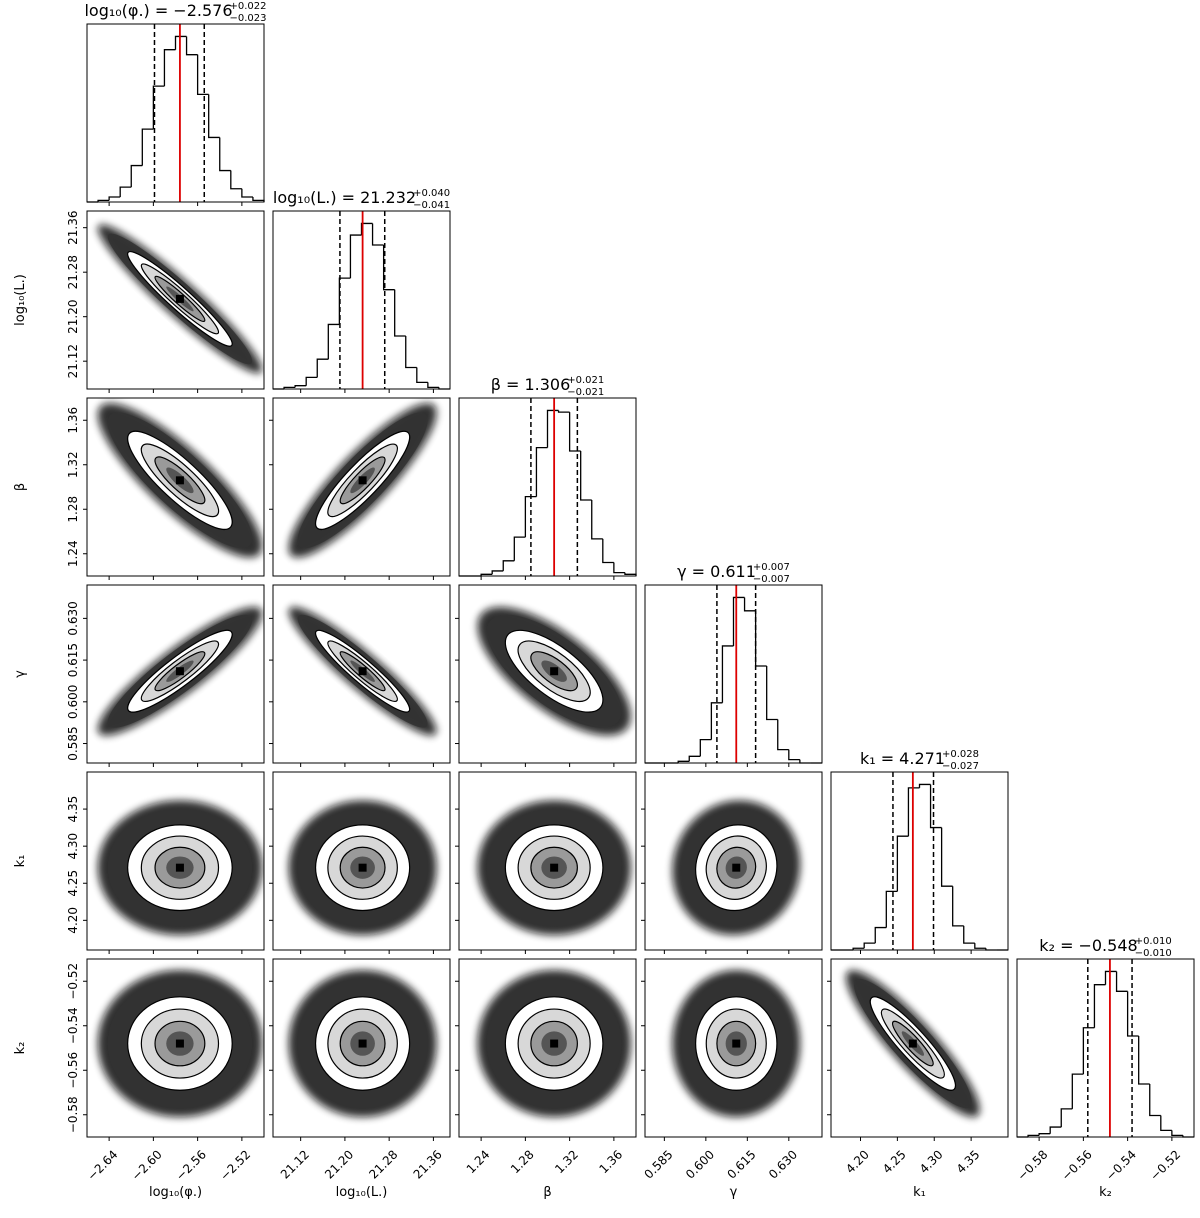 The image size is (1200, 1218). I want to click on title-main: β = 1.306, so click(531, 384).